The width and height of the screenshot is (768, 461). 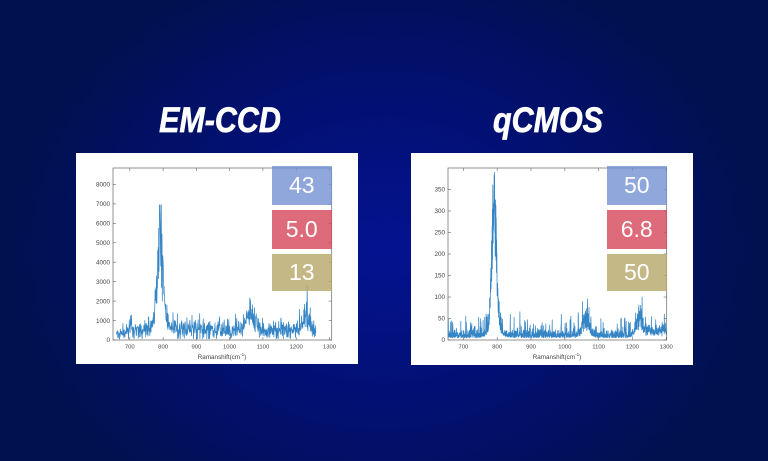 What do you see at coordinates (439, 190) in the screenshot?
I see `svg-text: 350` at bounding box center [439, 190].